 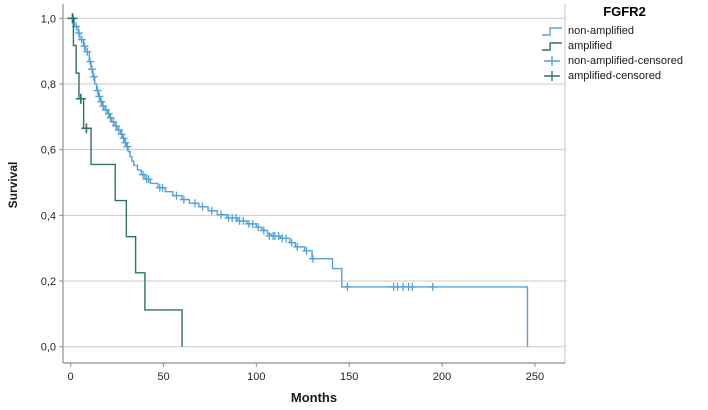 What do you see at coordinates (614, 75) in the screenshot?
I see `legend-label: amplified-censored` at bounding box center [614, 75].